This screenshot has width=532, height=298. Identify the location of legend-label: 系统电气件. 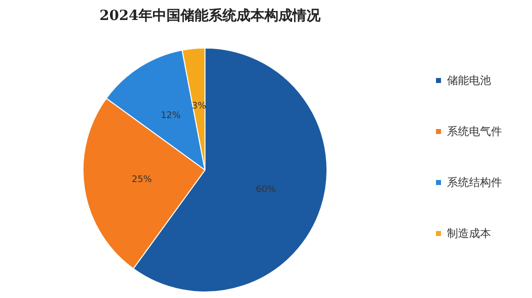
(474, 131).